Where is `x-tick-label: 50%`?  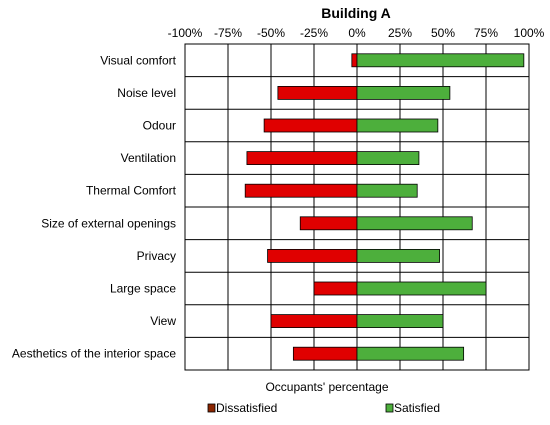
x-tick-label: 50% is located at coordinates (443, 33).